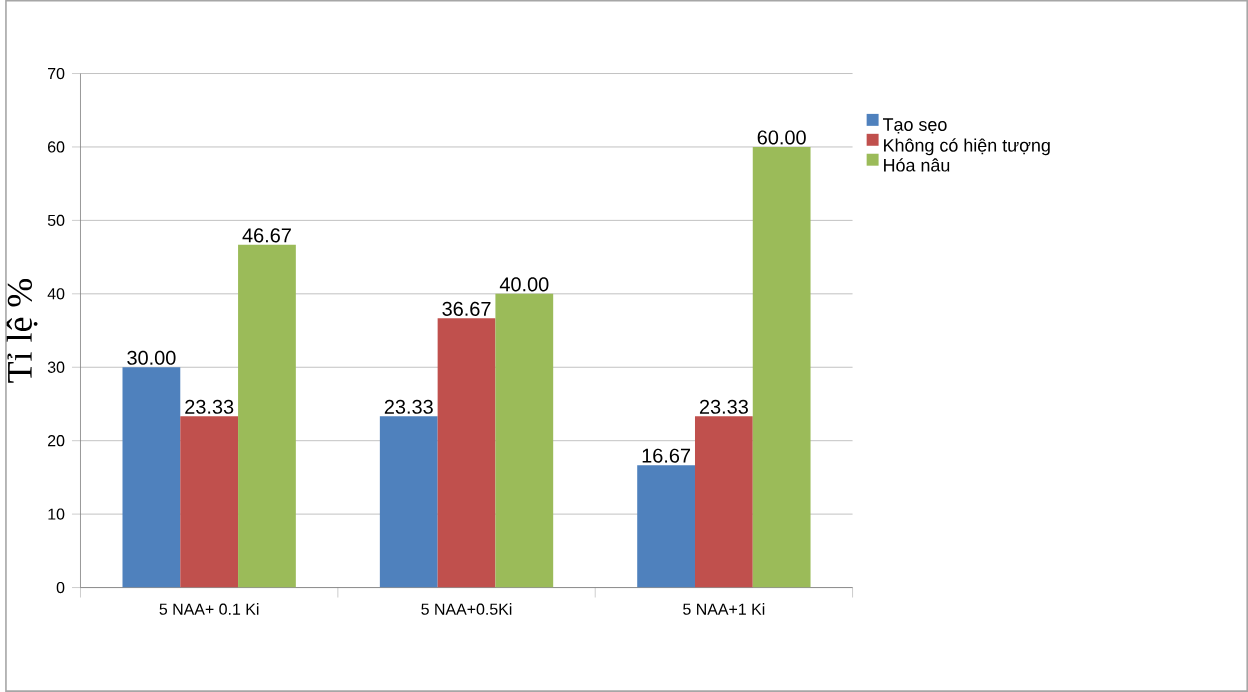 Image resolution: width=1248 pixels, height=692 pixels. Describe the element at coordinates (151, 357) in the screenshot. I see `data-label: 30.00` at that location.